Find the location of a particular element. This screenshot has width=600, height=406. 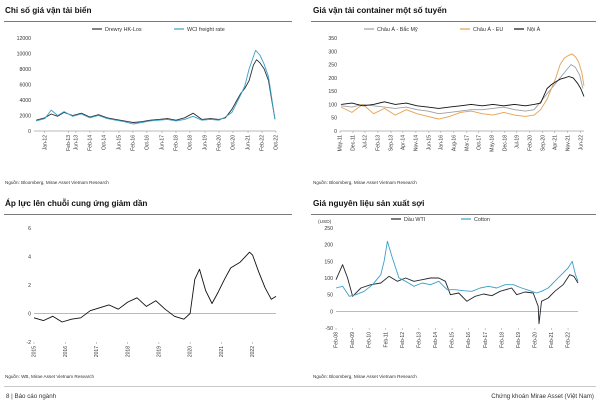

chart1-xtick-label-9: Feb-18 is located at coordinates (177, 143).